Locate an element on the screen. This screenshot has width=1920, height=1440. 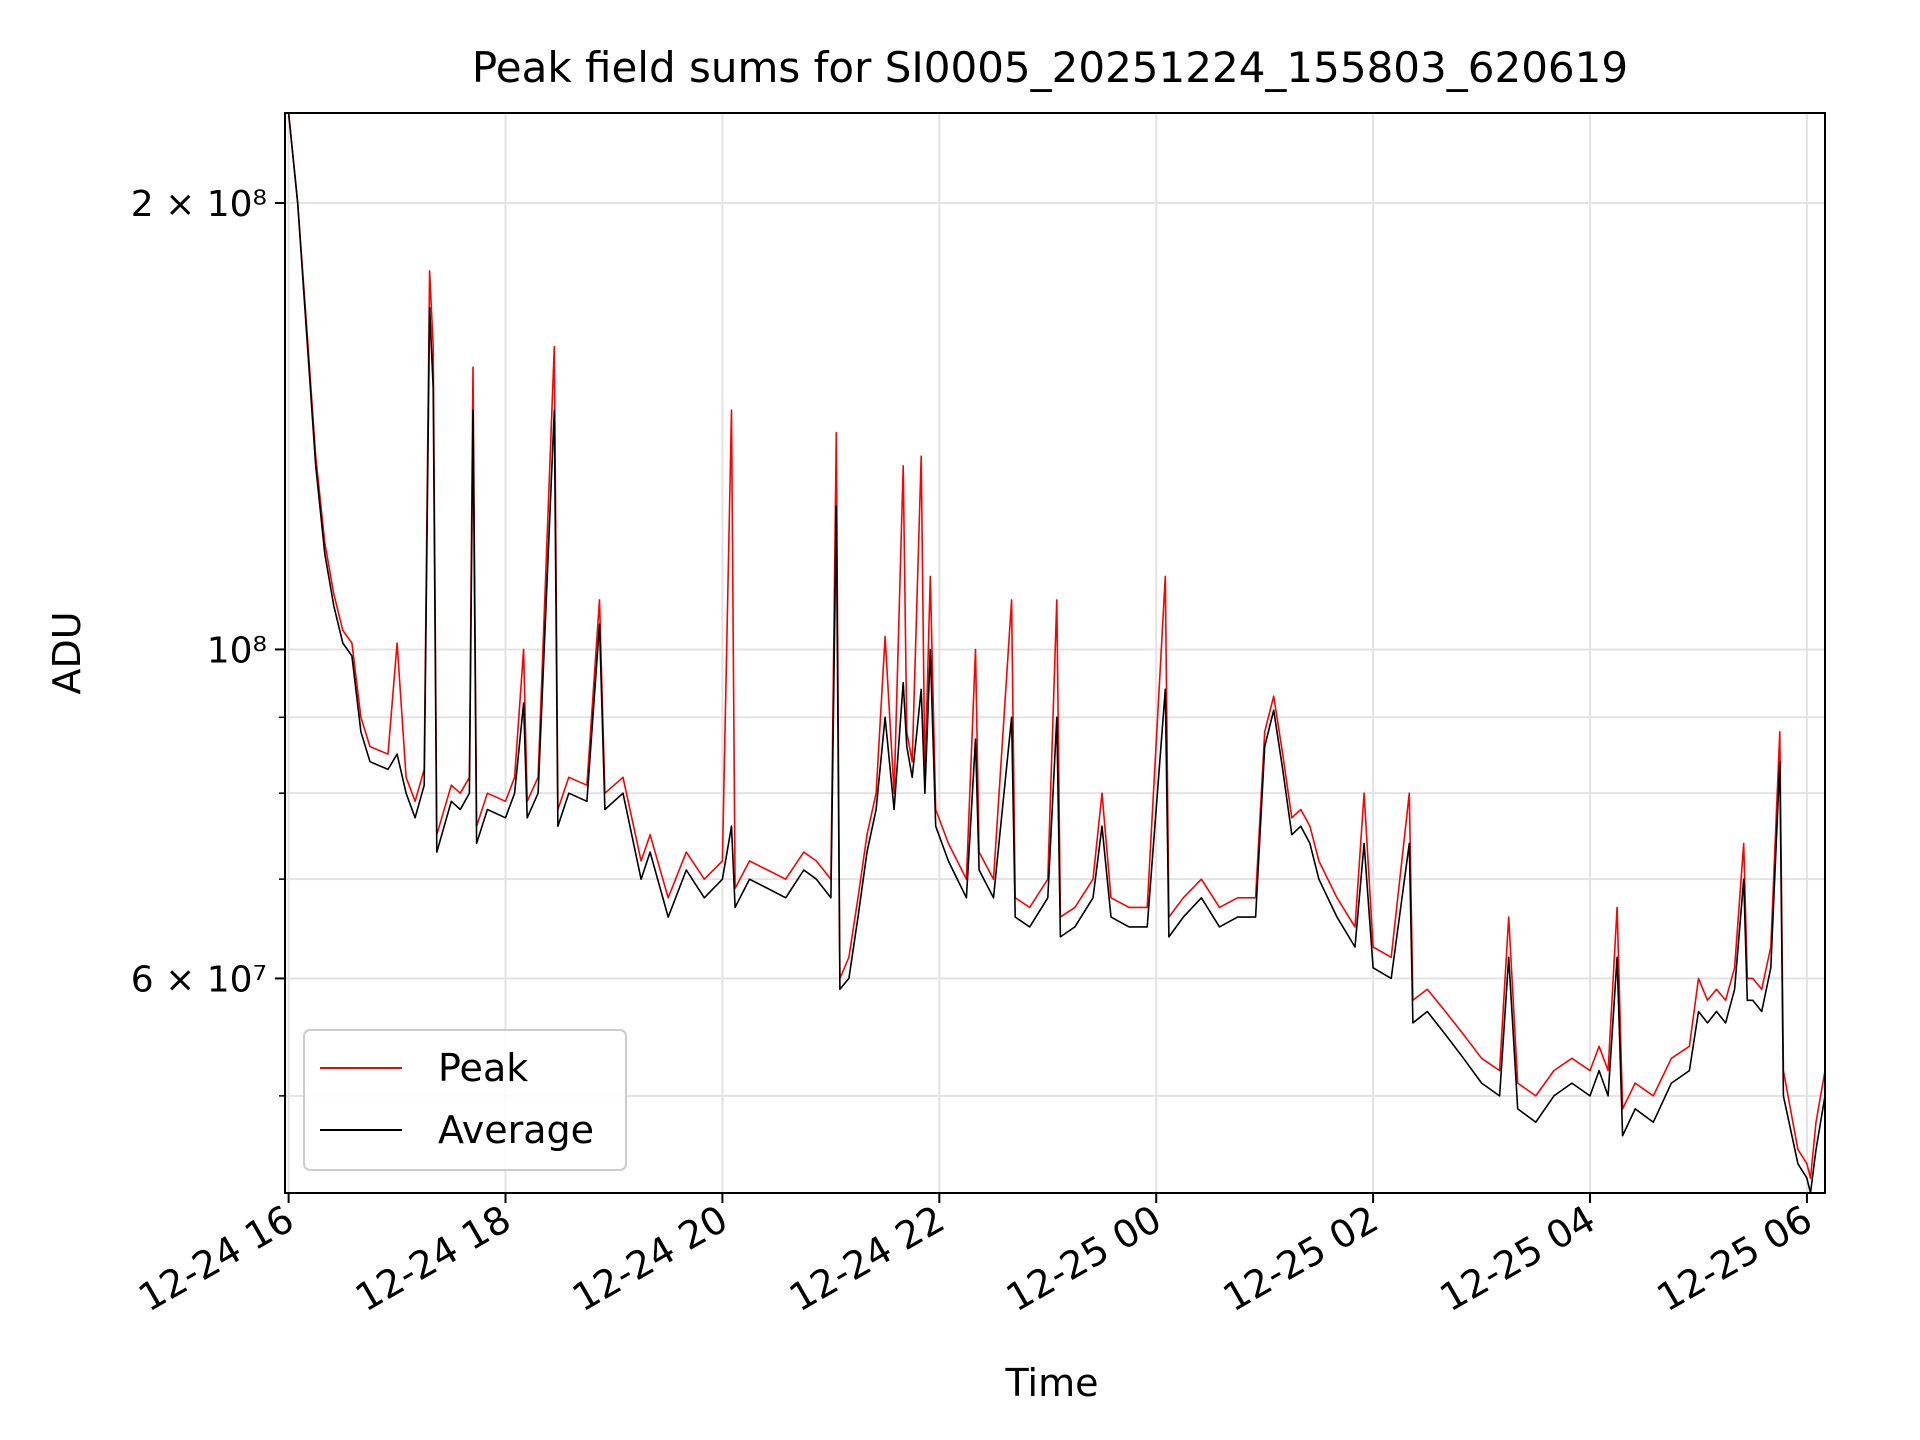
legend: Peak Average is located at coordinates (465, 1100).